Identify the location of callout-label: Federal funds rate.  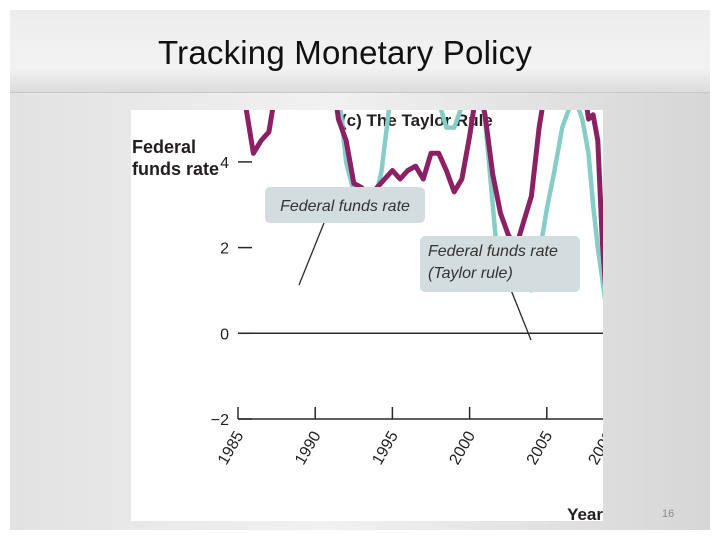
(345, 206).